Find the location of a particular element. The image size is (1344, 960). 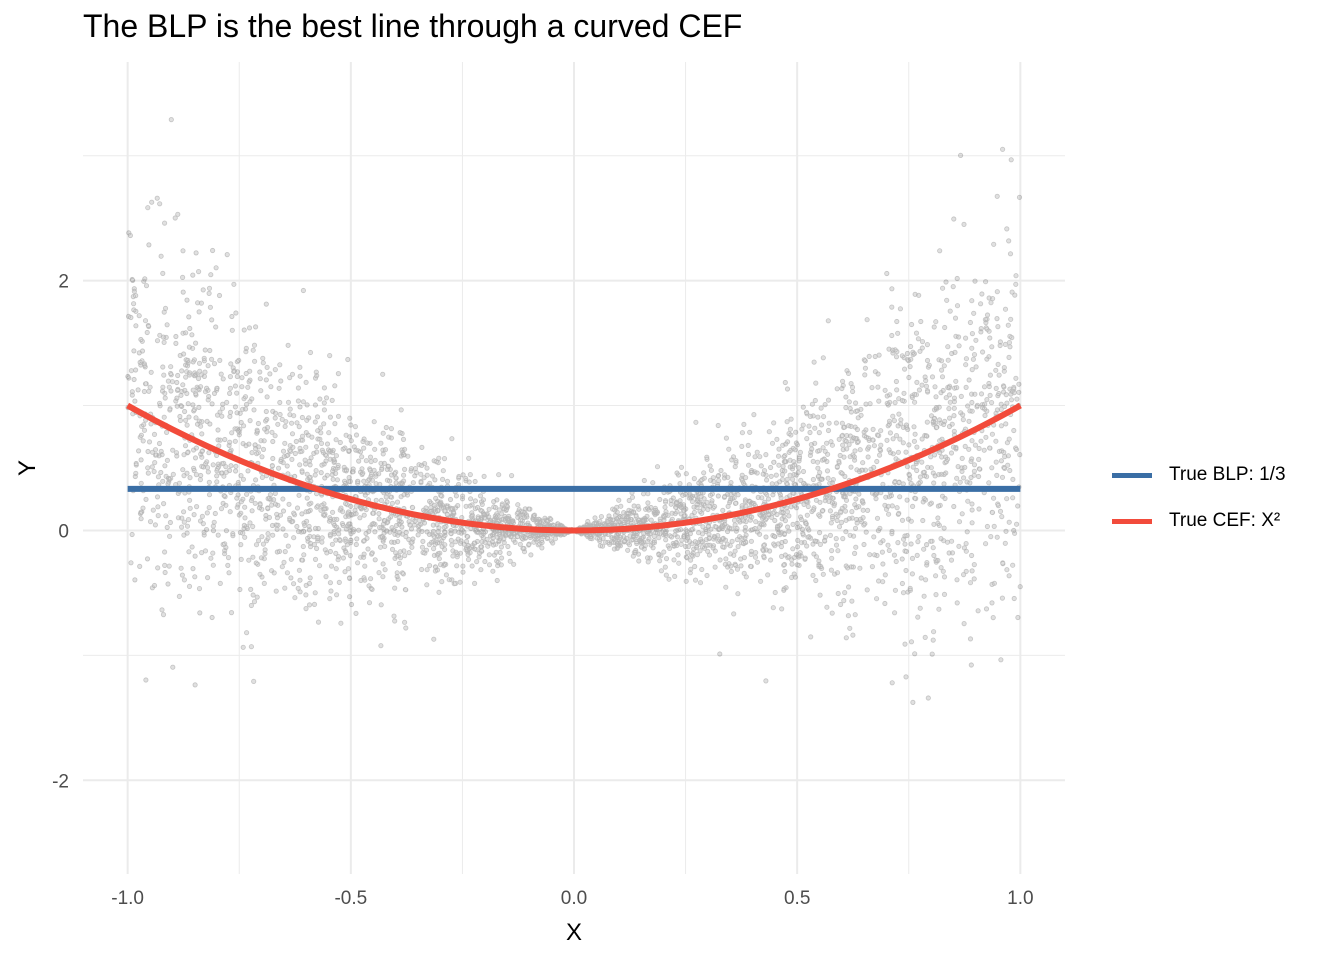

x-tick-label: 0.5 is located at coordinates (797, 898).